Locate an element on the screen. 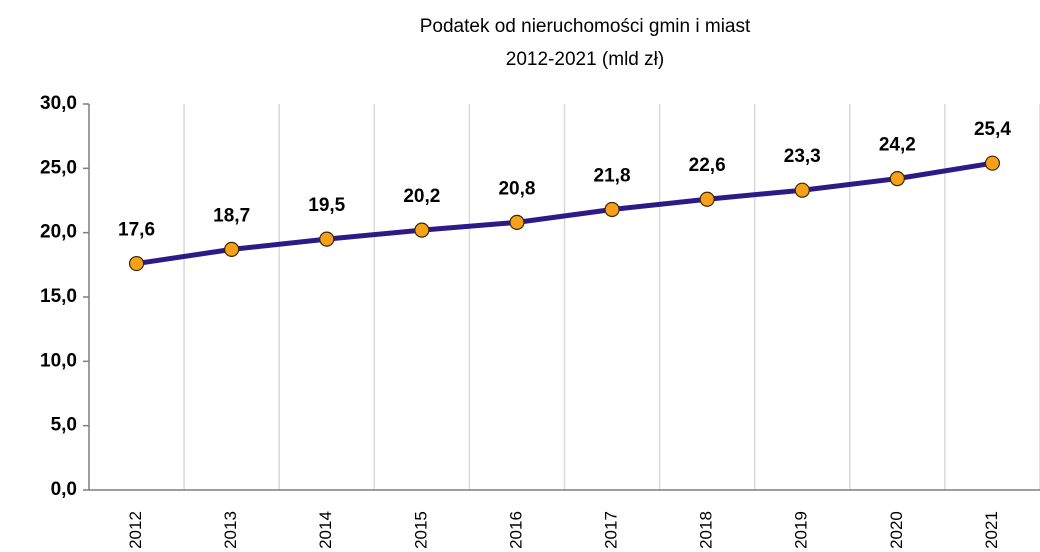  y-tick-label: 25,0 is located at coordinates (58, 167).